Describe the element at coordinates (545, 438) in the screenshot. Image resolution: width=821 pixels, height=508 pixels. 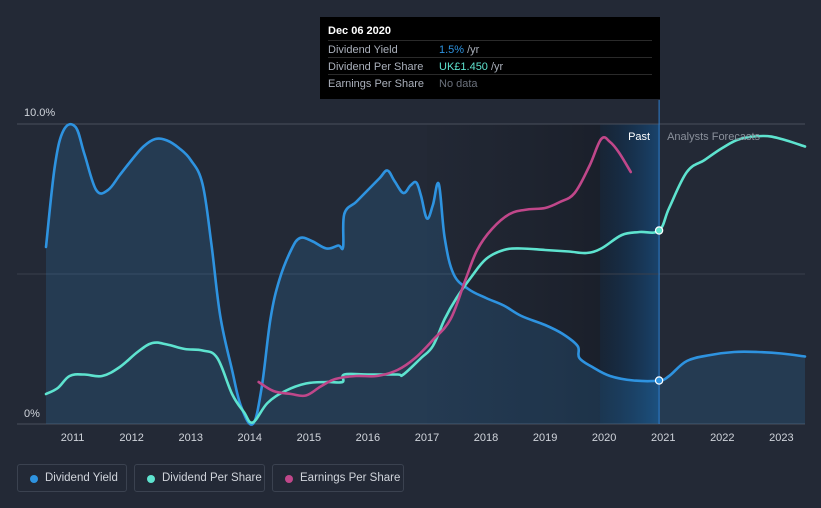
I see `x-tick-label: 2019` at that location.